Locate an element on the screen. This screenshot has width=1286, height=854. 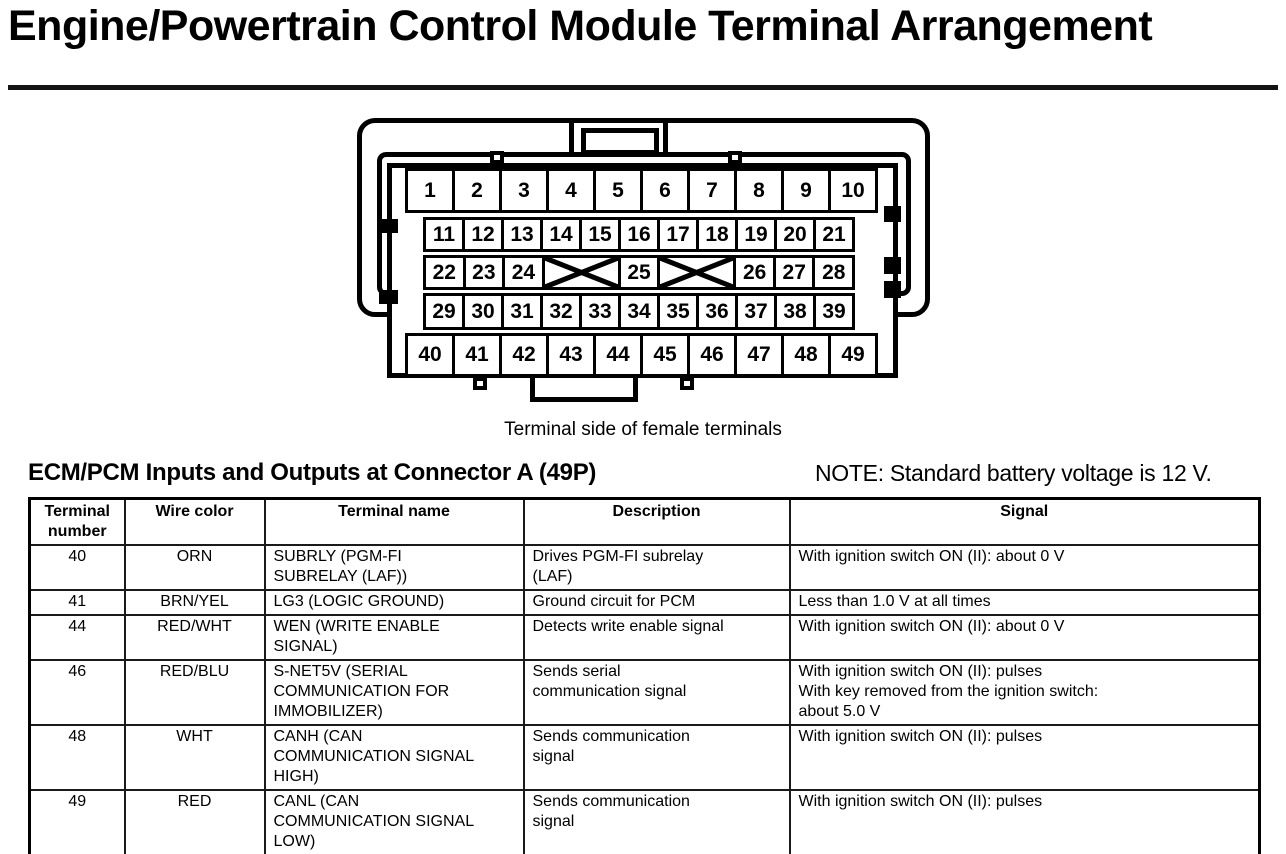
connector-top-latch is located at coordinates (618, 137).